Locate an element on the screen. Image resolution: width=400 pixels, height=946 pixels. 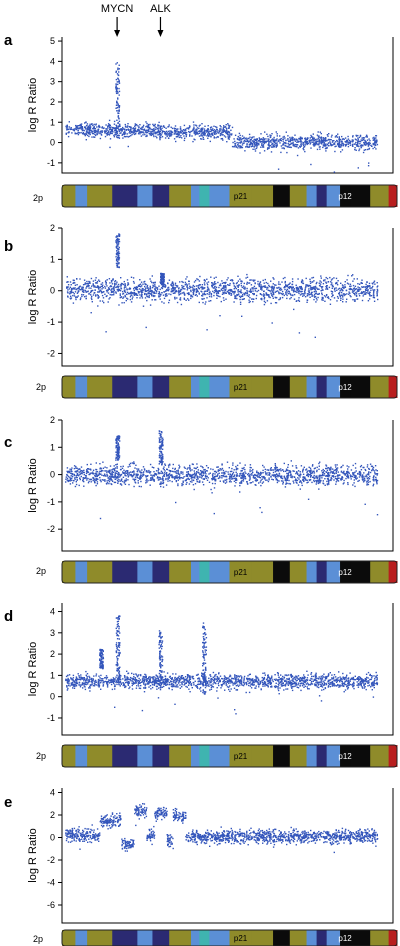
chromosome-band is located at coordinates (240, 387).